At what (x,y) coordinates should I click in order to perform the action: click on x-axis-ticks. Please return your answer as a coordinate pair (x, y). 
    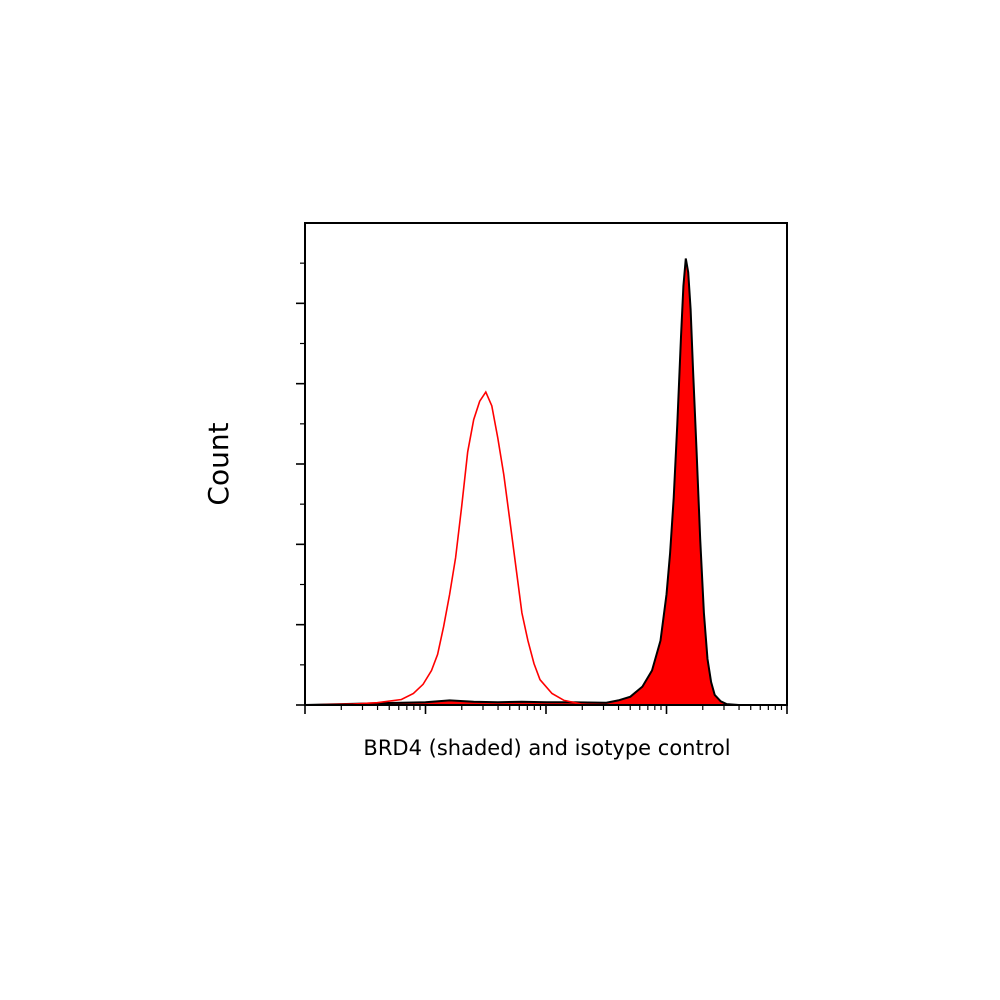
    Looking at the image, I should click on (546, 709).